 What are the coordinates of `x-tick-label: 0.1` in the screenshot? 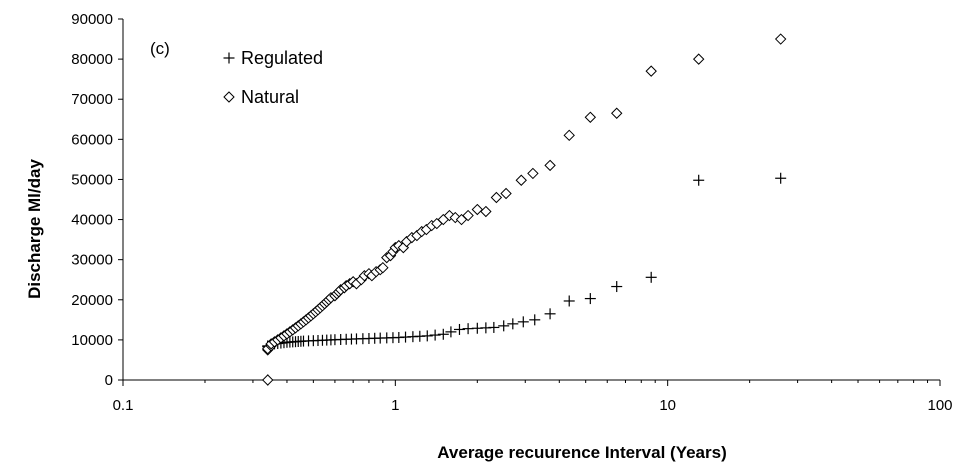 It's located at (123, 405).